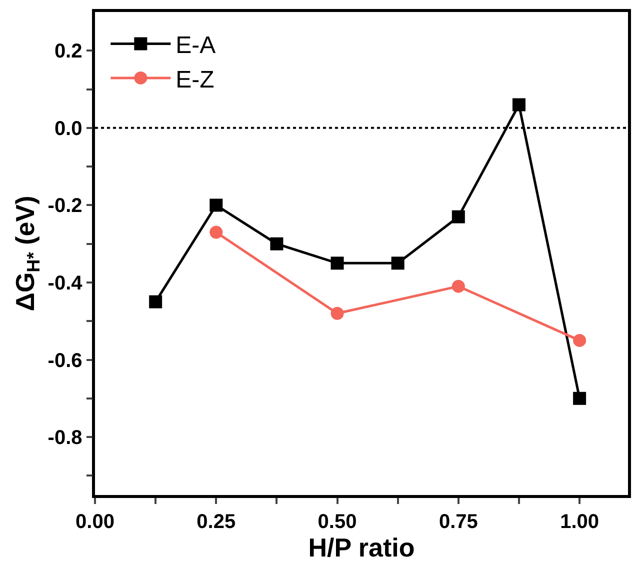 This screenshot has height=563, width=637. I want to click on x-axis-title: H/P ratio, so click(361, 547).